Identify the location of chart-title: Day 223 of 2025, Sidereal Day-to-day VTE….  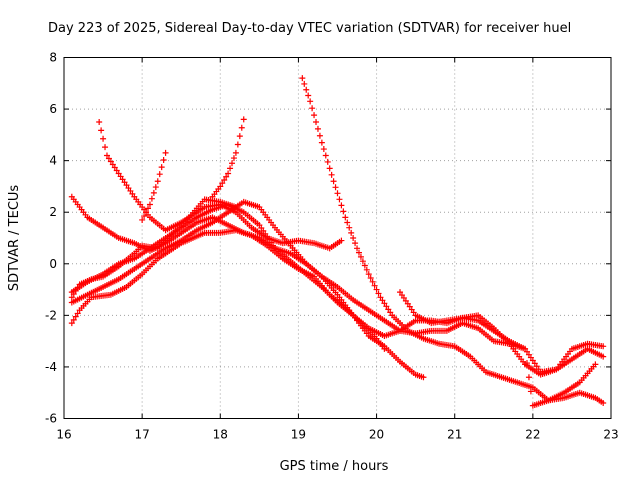
(309, 28).